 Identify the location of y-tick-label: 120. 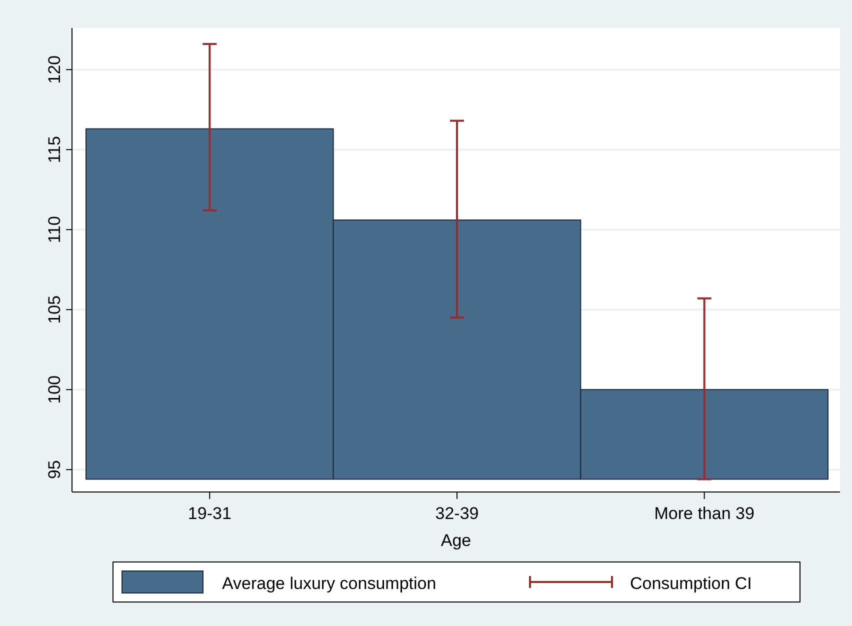
(54, 69).